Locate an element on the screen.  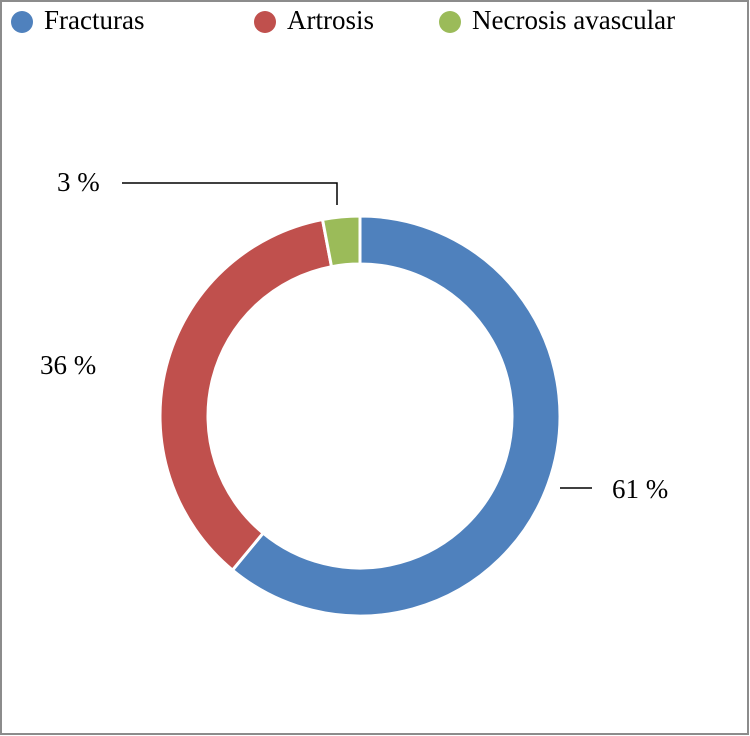
data-label: 3 % is located at coordinates (78, 182).